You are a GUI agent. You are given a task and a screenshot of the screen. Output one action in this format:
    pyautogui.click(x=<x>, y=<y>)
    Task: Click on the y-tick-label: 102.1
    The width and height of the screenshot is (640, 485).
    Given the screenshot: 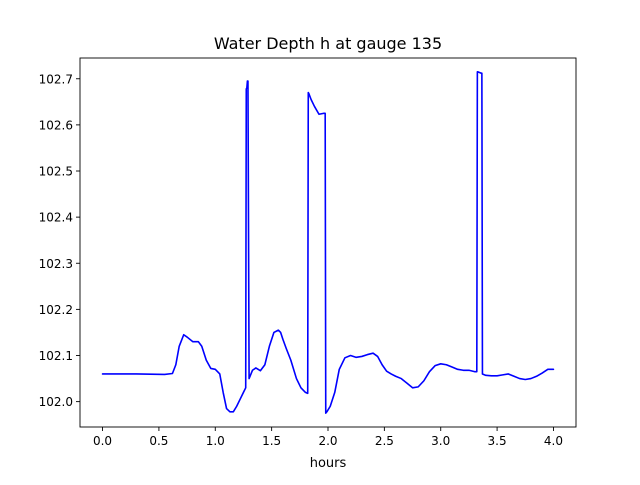 What is the action you would take?
    pyautogui.click(x=56, y=356)
    